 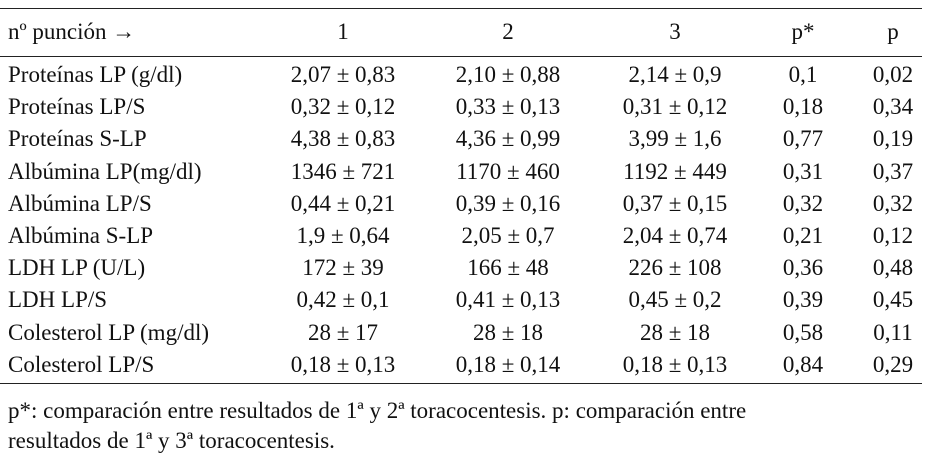 I want to click on row-label: Albúmina LP/S, so click(x=80, y=203).